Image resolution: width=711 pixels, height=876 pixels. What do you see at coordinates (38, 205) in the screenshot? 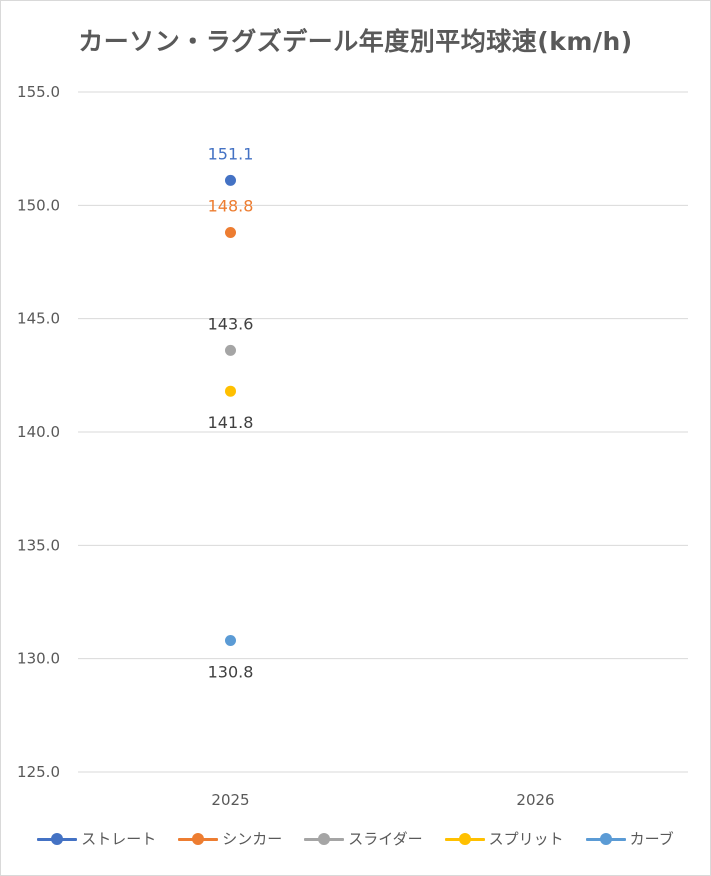
I see `y-tick-label: 150.0` at bounding box center [38, 205].